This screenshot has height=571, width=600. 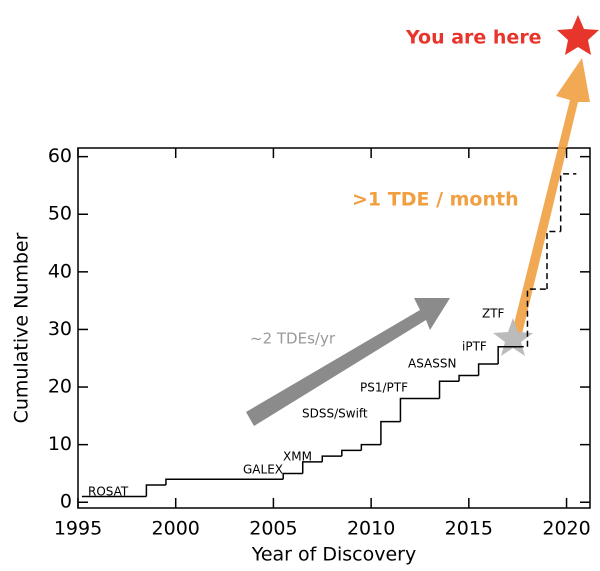 I want to click on x-tick-label: 2005, so click(x=273, y=529).